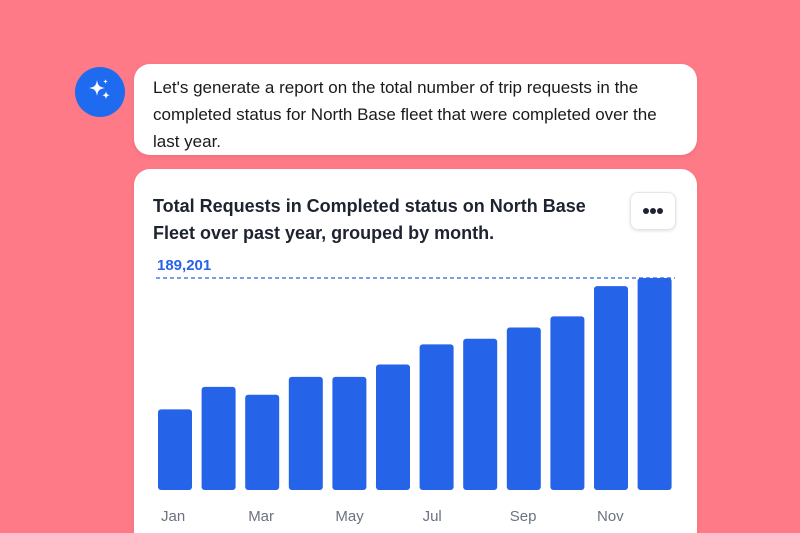 The width and height of the screenshot is (800, 533). What do you see at coordinates (610, 516) in the screenshot?
I see `x-tick-label: Nov` at bounding box center [610, 516].